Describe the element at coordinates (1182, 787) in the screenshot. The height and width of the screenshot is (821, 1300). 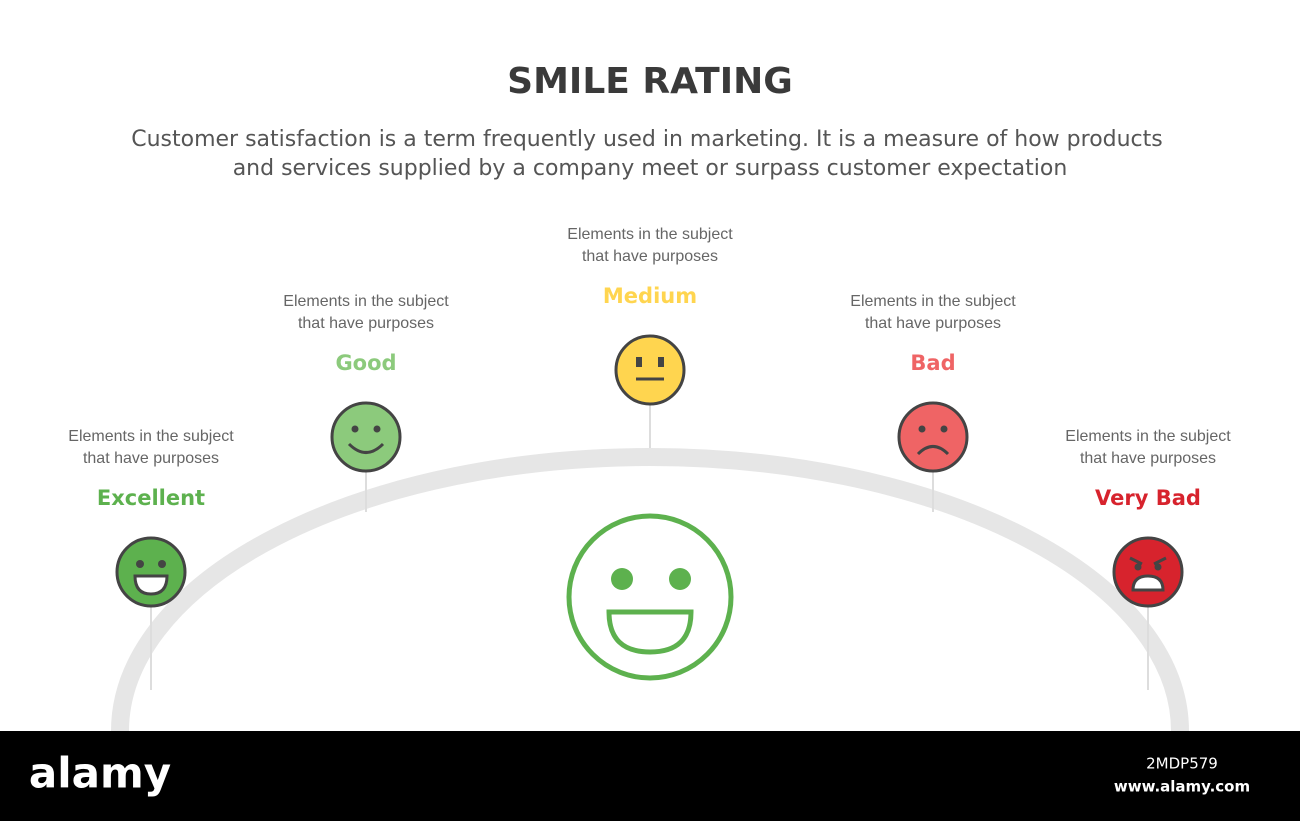
I see `watermark-url: www.alamy.com` at that location.